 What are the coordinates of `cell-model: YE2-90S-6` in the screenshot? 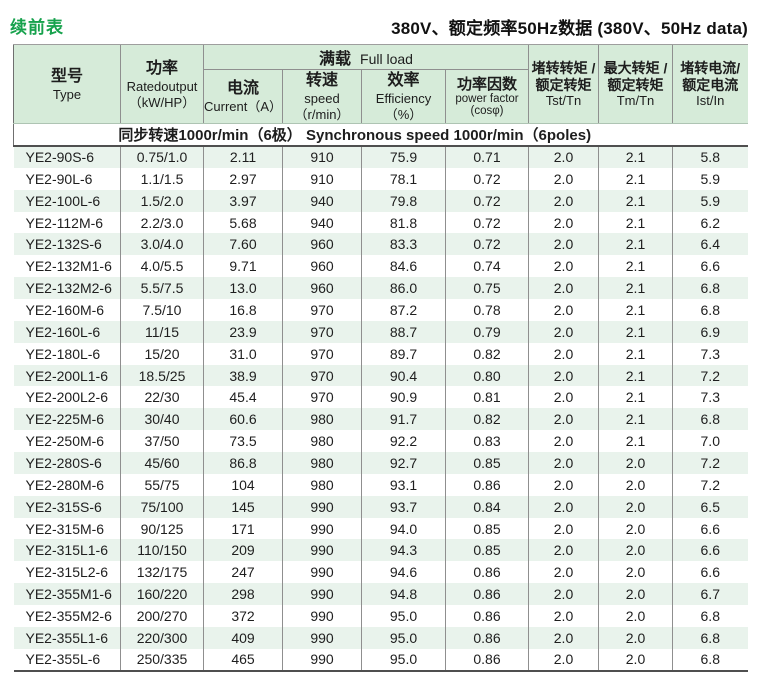 It's located at (59, 157).